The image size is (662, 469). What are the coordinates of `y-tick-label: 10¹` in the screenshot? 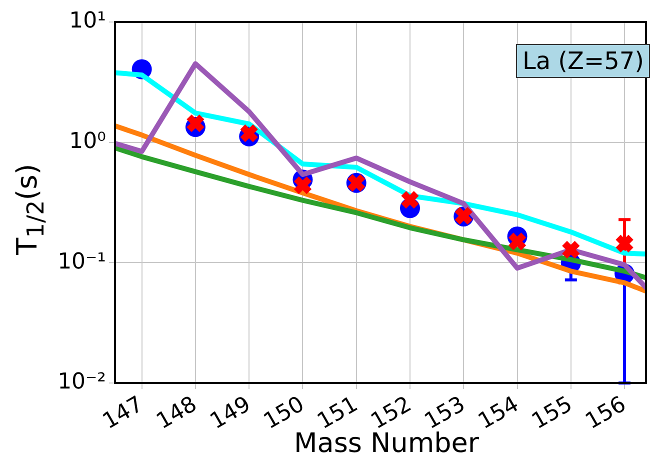 It's located at (87, 21).